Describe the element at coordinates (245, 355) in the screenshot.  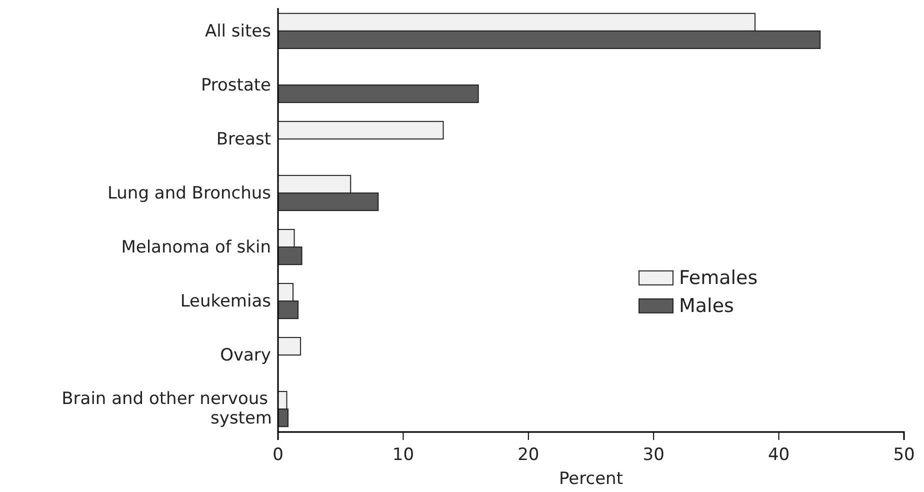
I see `y-tick-label: Ovary` at that location.